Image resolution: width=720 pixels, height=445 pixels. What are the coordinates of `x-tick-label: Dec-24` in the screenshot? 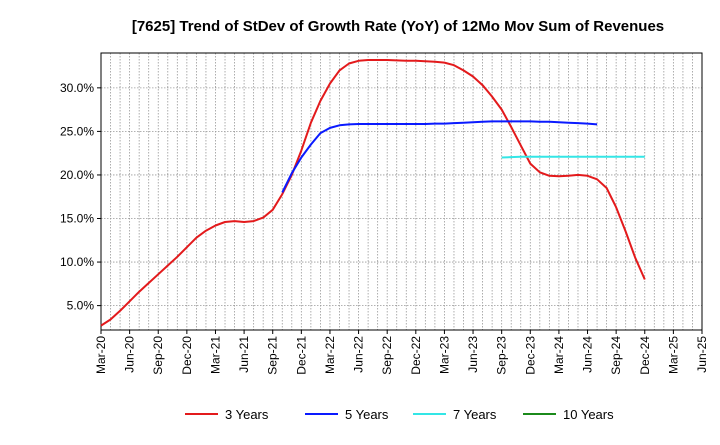 It's located at (645, 355).